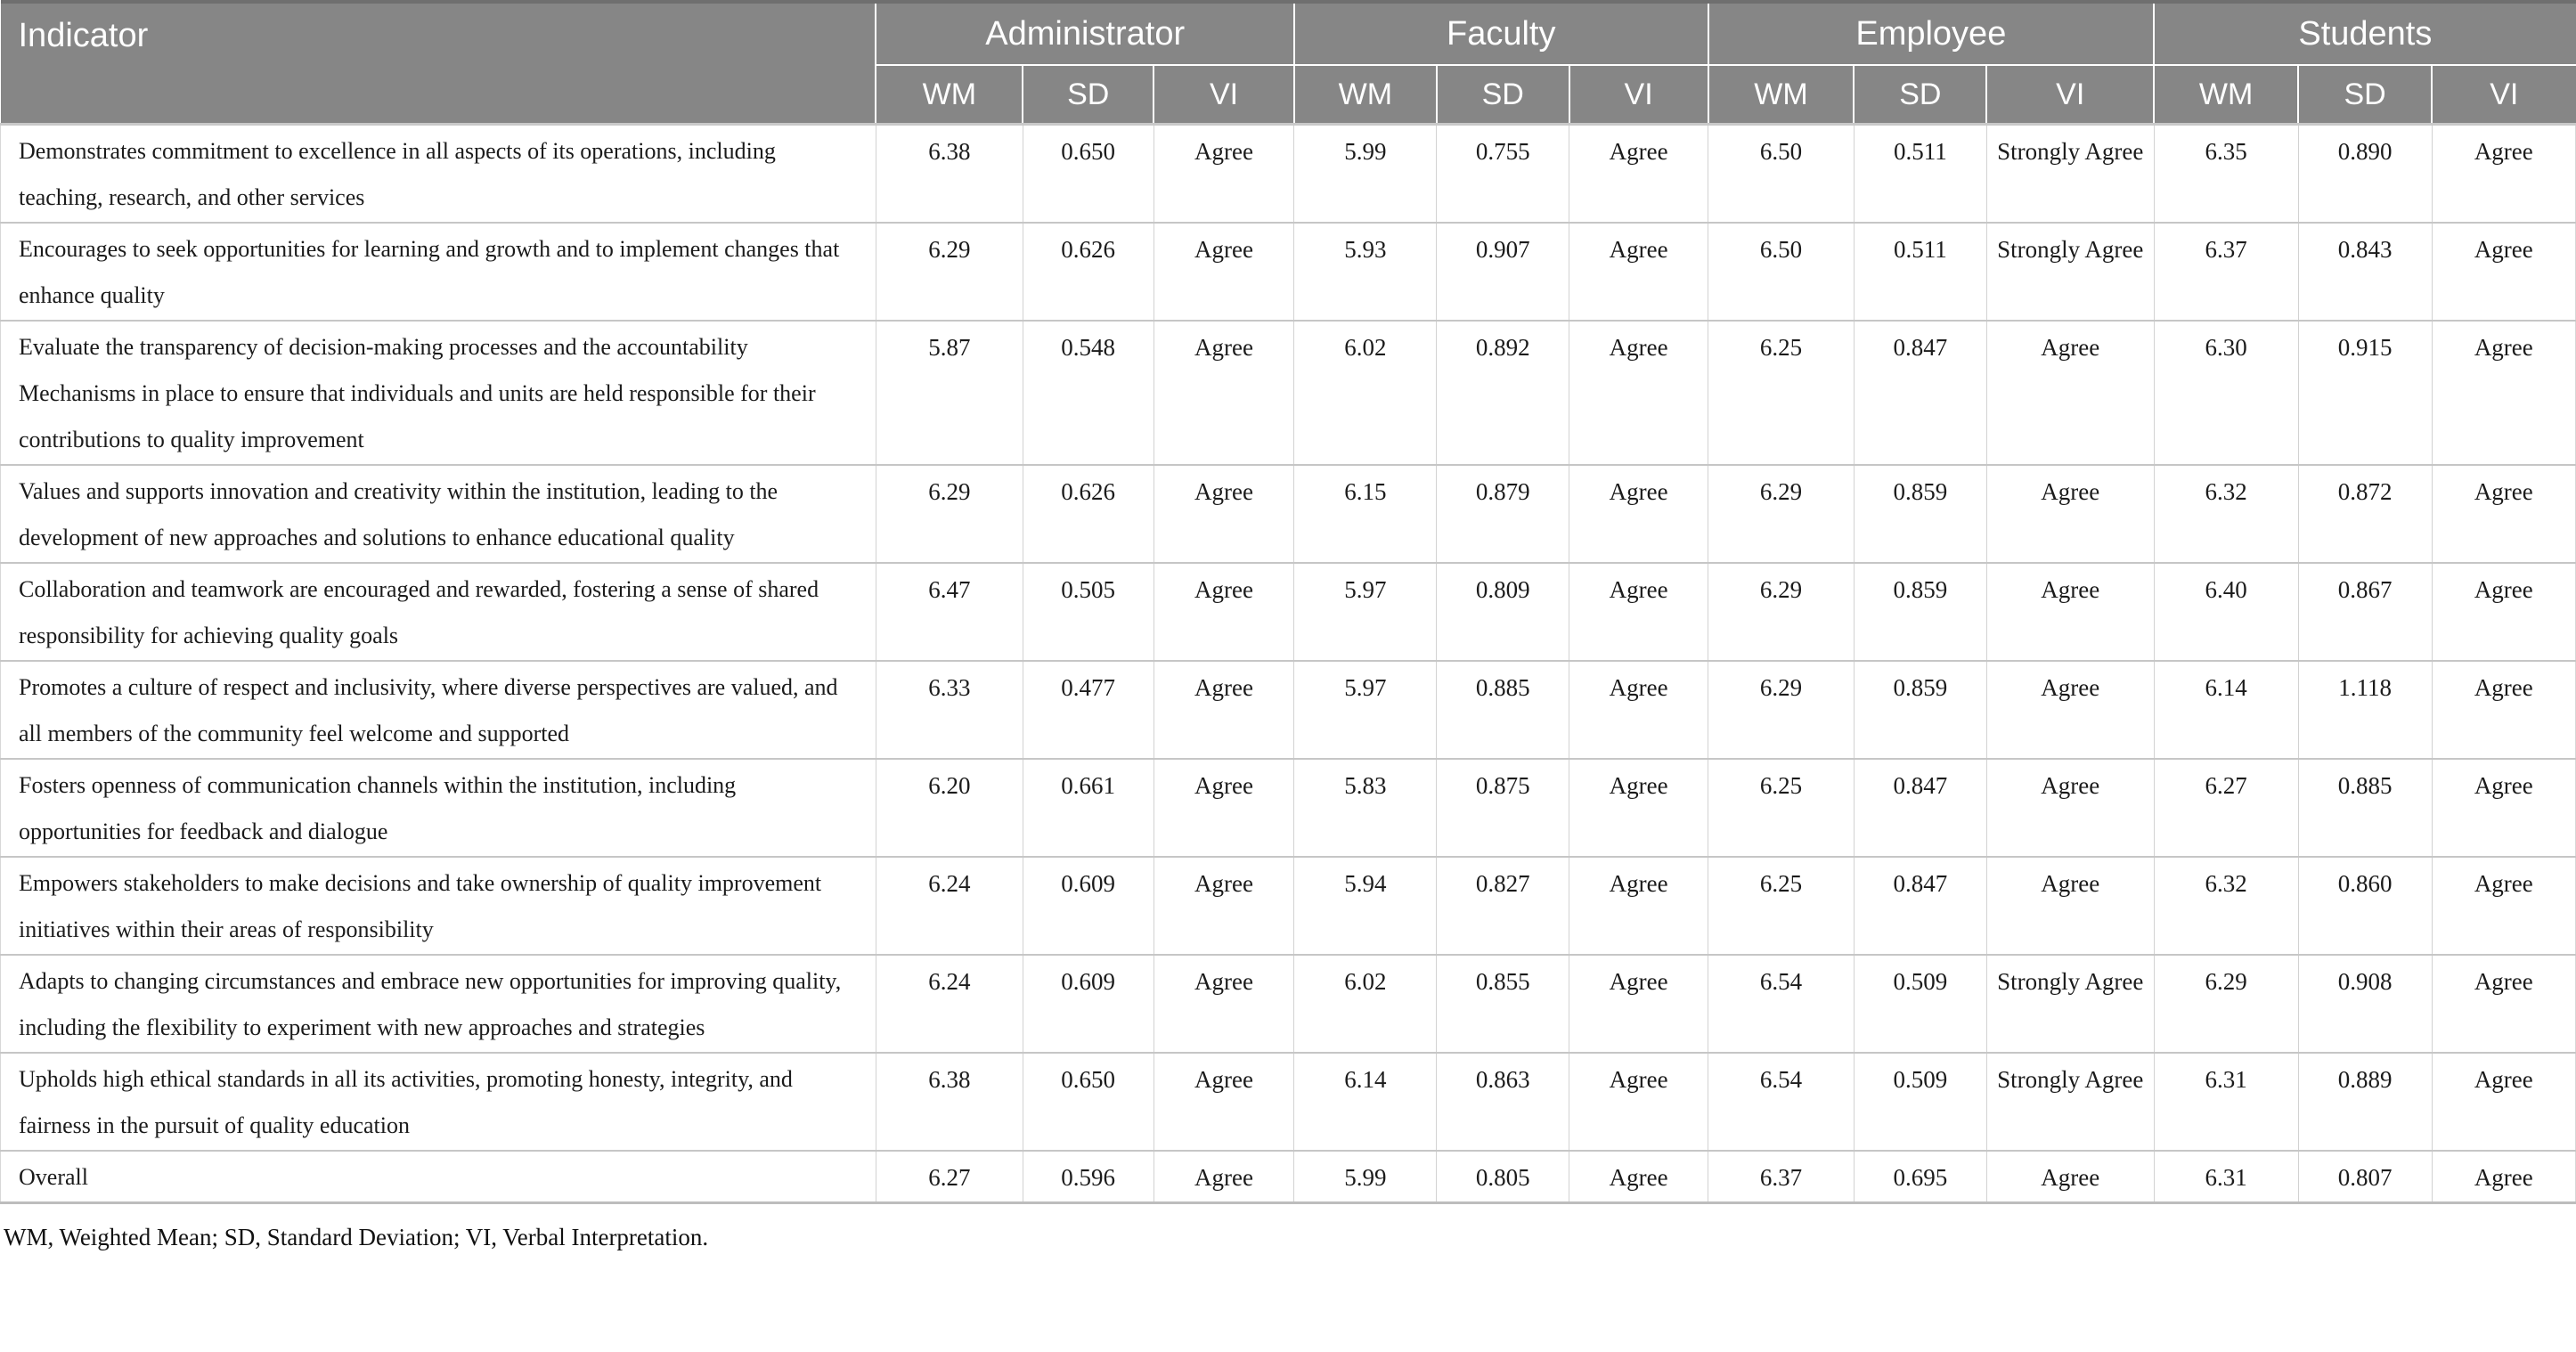 This screenshot has height=1352, width=2576. Describe the element at coordinates (949, 808) in the screenshot. I see `wm-cell: 6.20` at that location.